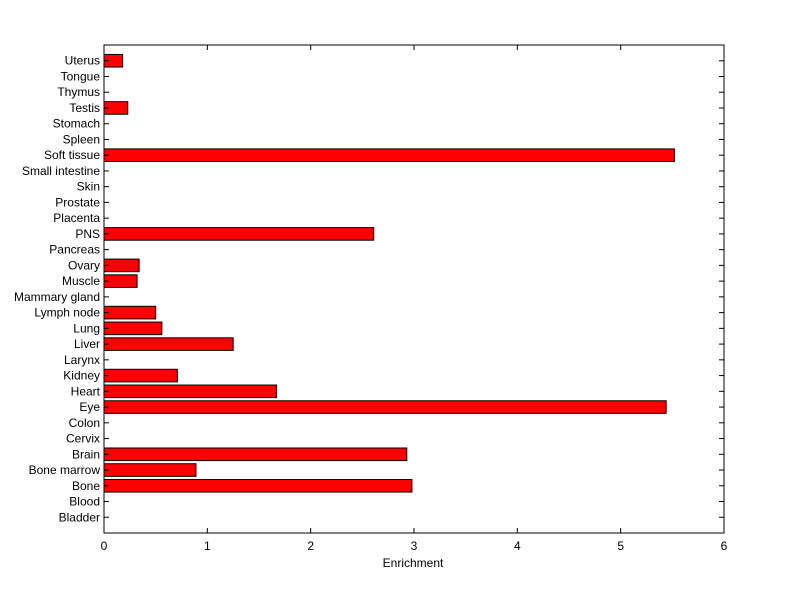 This screenshot has height=604, width=800. I want to click on y-tick-label-colon: Colon, so click(84, 423).